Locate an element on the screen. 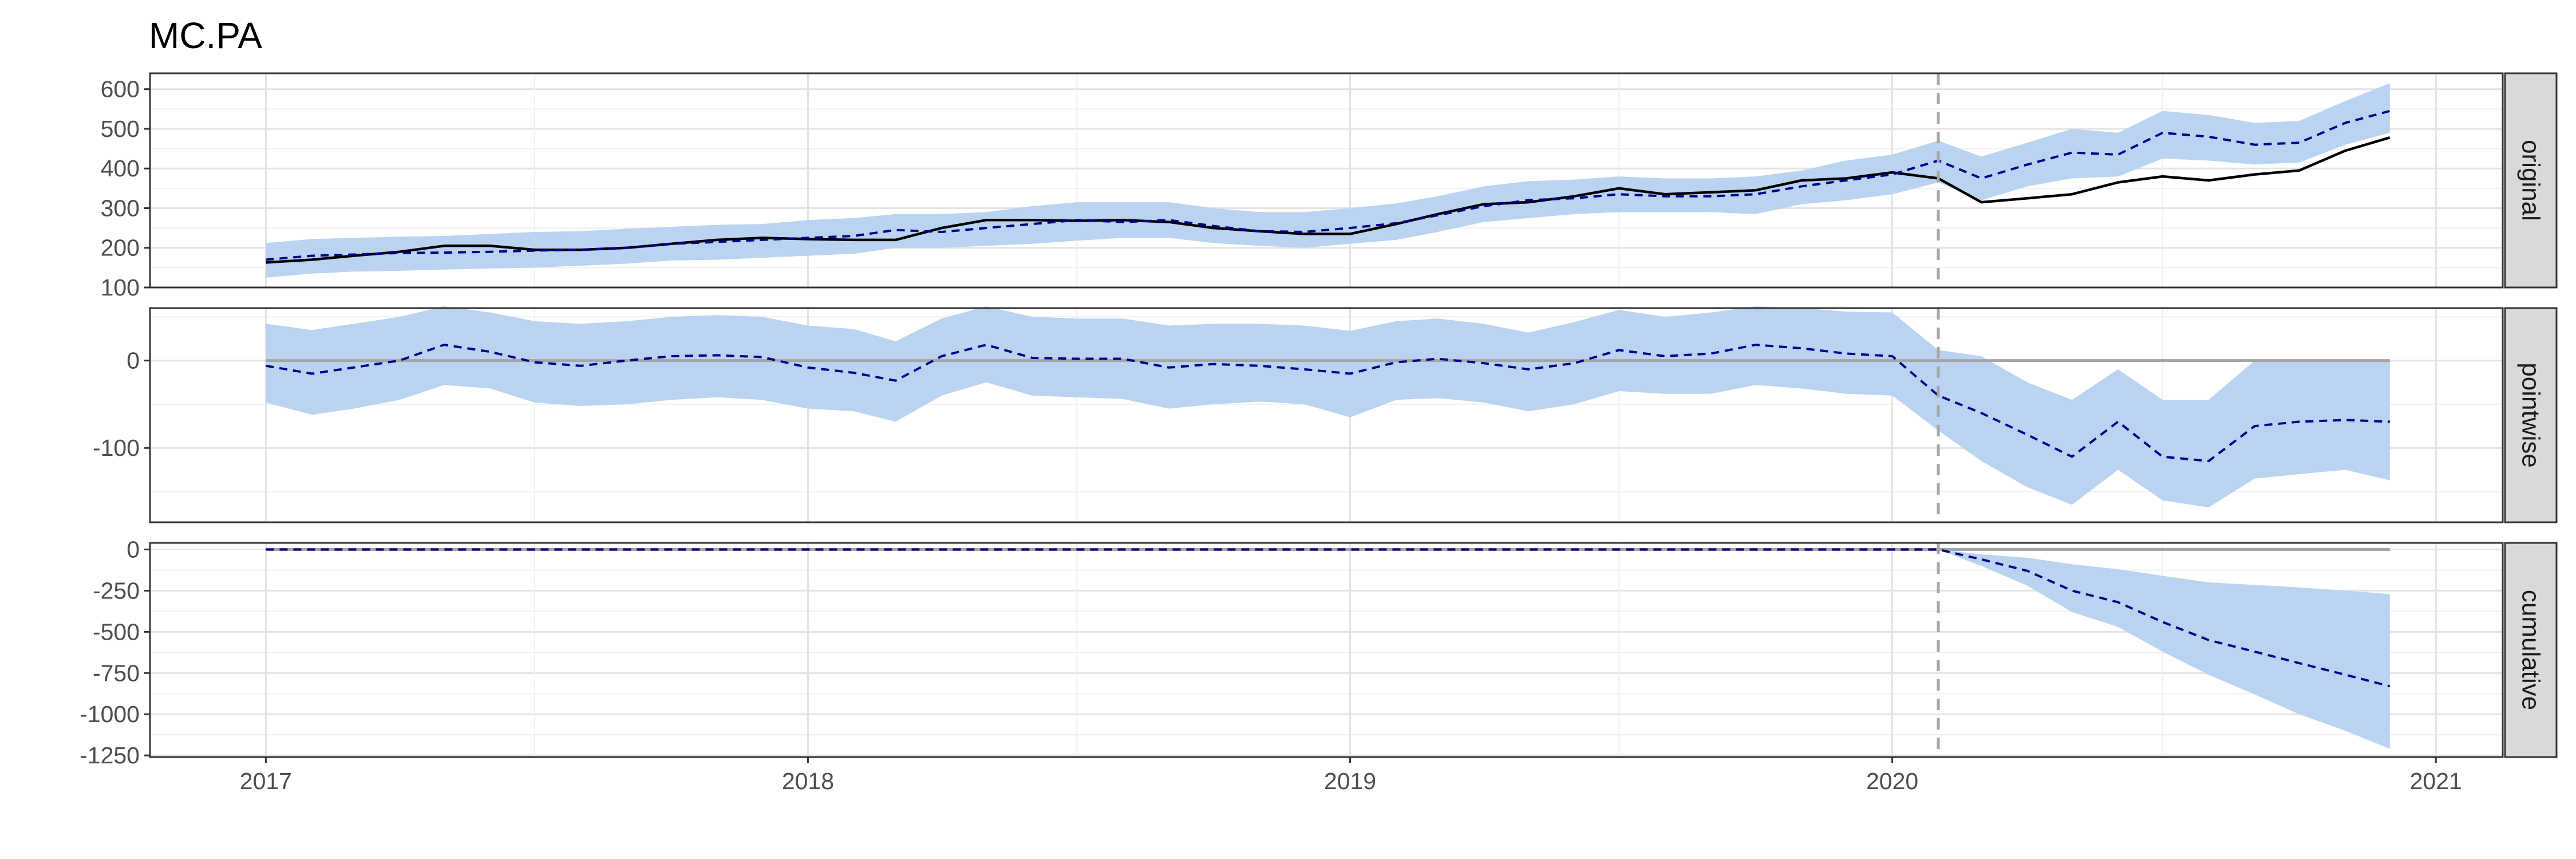 The height and width of the screenshot is (859, 2576). y-tick-label: -1250 is located at coordinates (110, 755).